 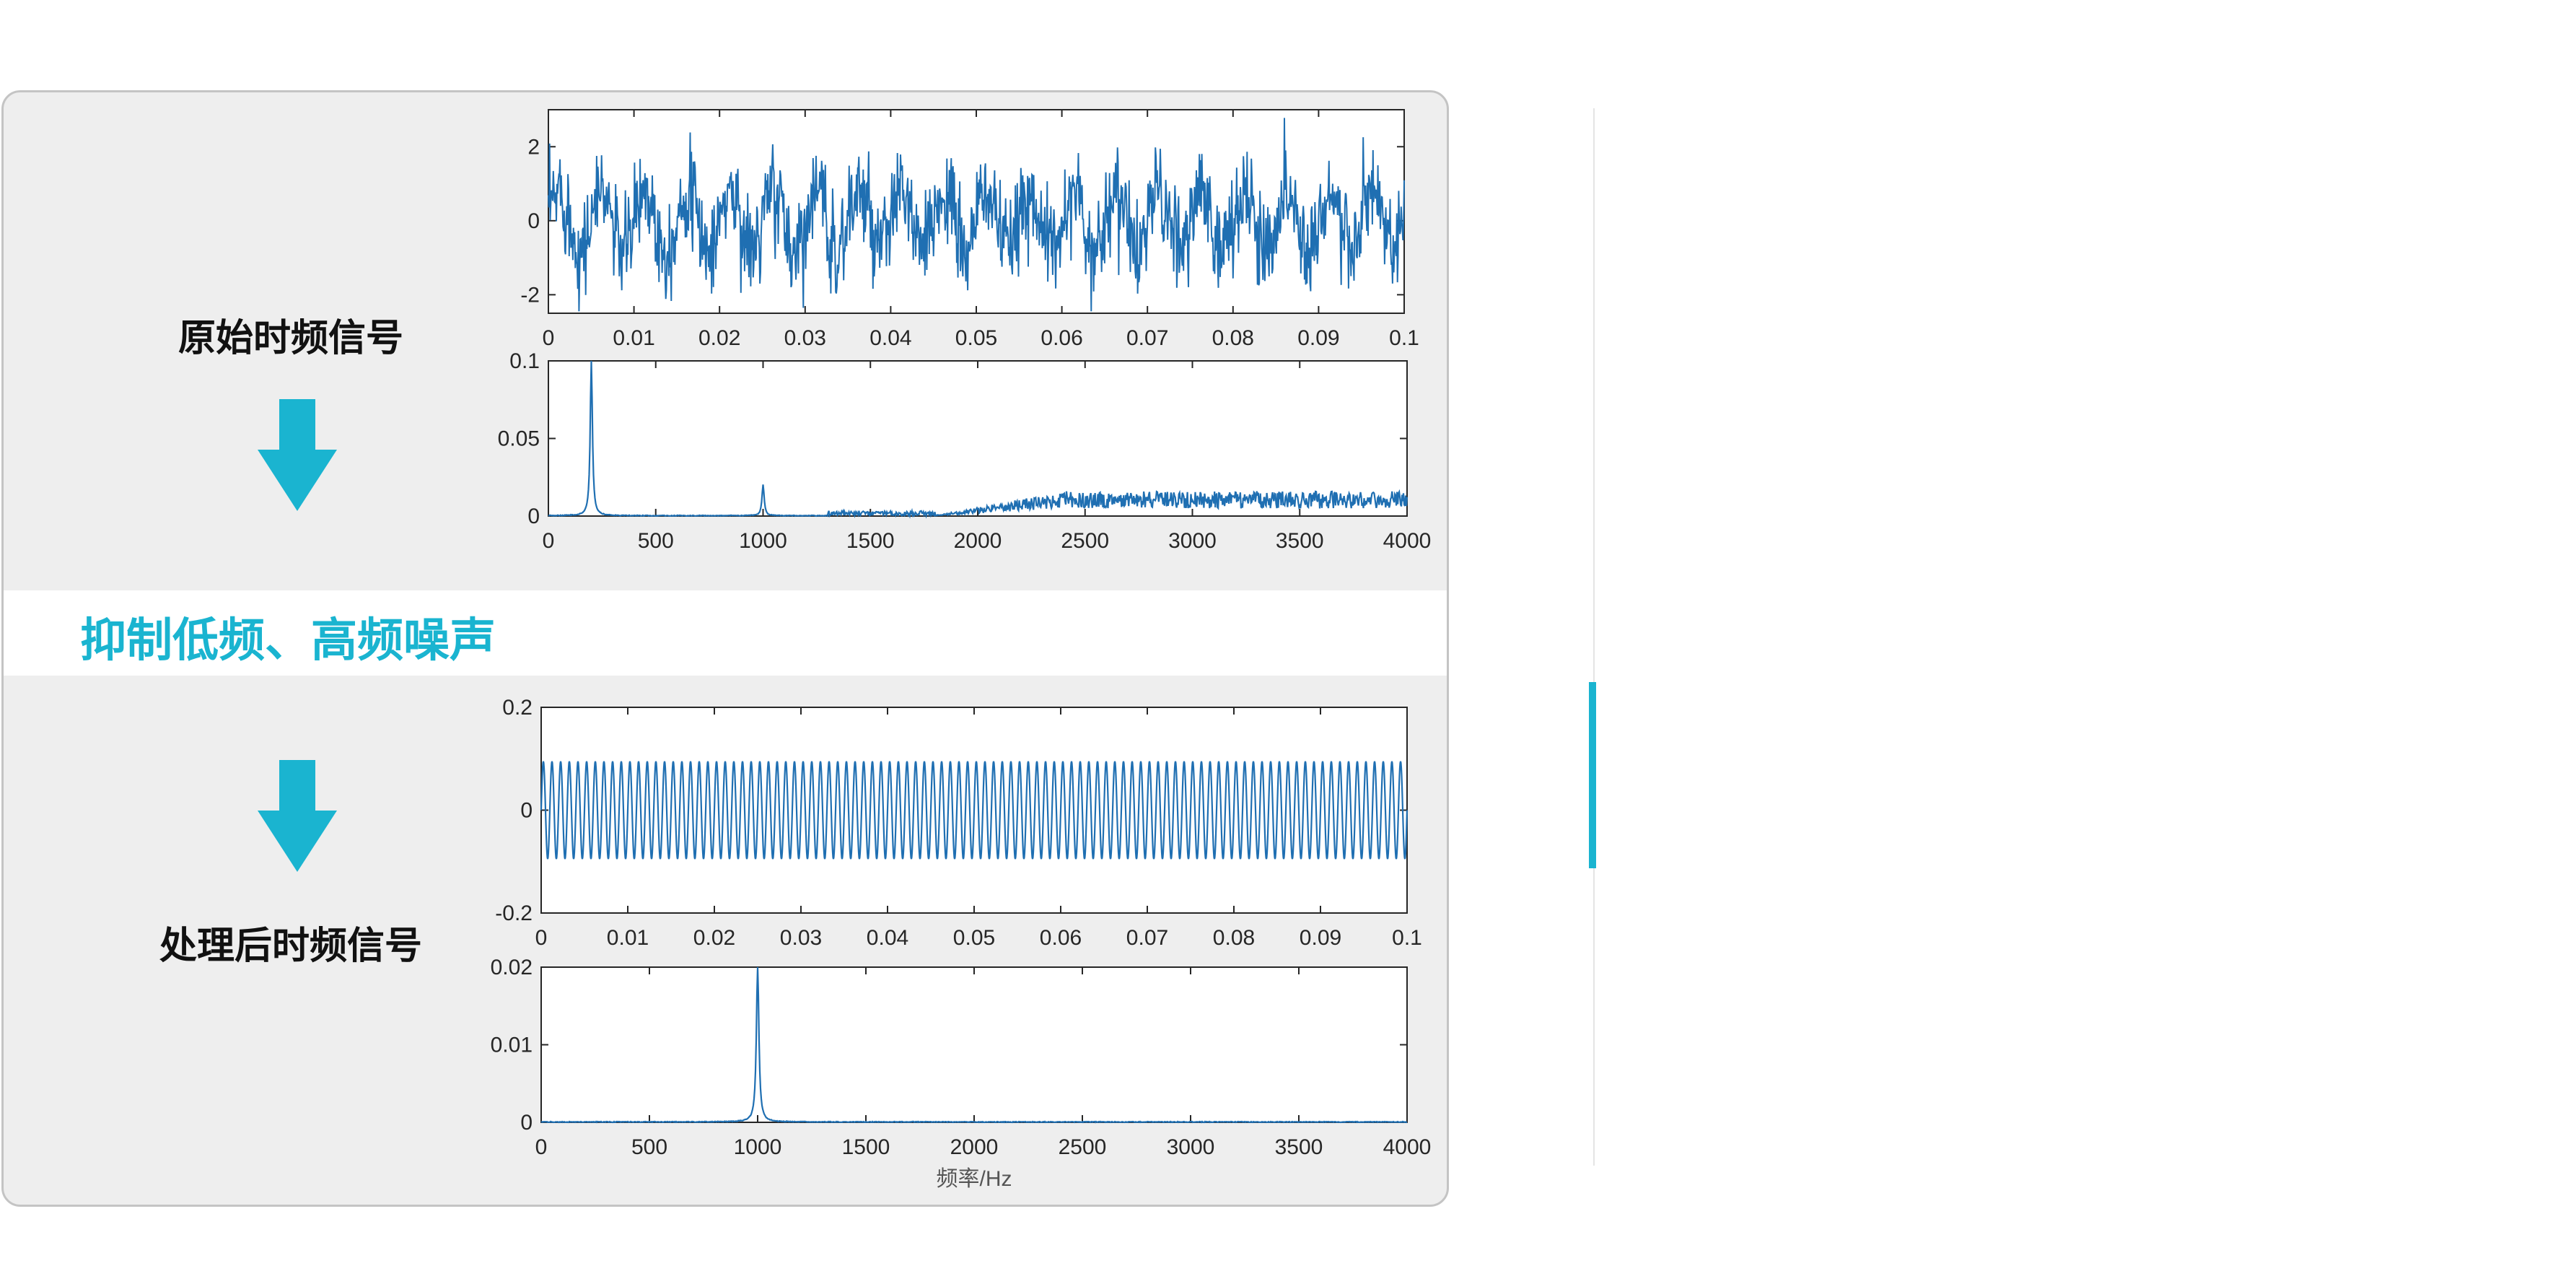 I want to click on y-tick-label: -0.2, so click(x=514, y=913).